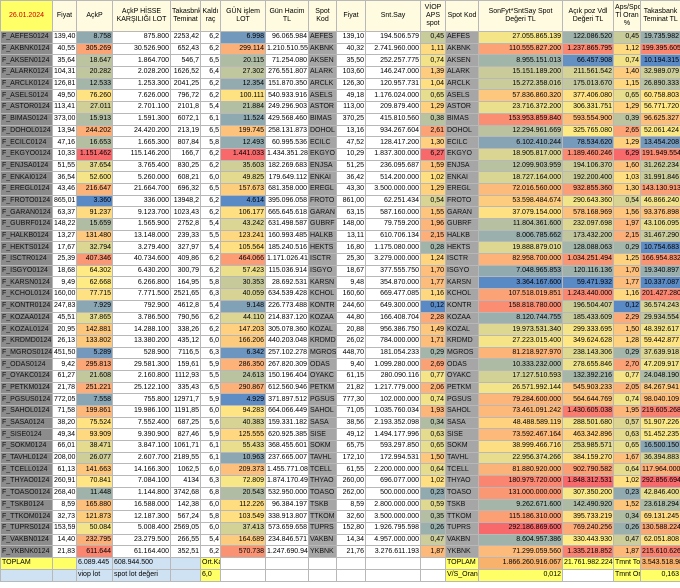 Image resolution: width=680 pixels, height=588 pixels. I want to click on footer-cell: spot lot değeri, so click(141, 575).